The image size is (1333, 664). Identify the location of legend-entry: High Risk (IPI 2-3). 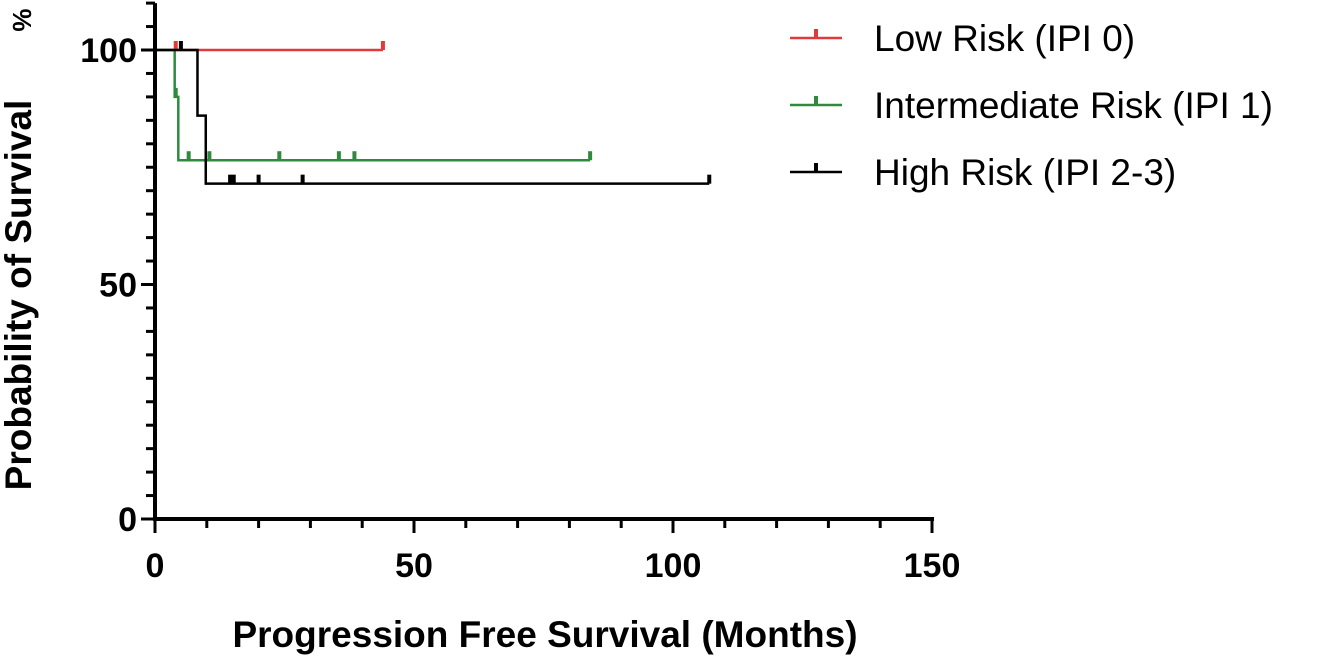
(983, 172).